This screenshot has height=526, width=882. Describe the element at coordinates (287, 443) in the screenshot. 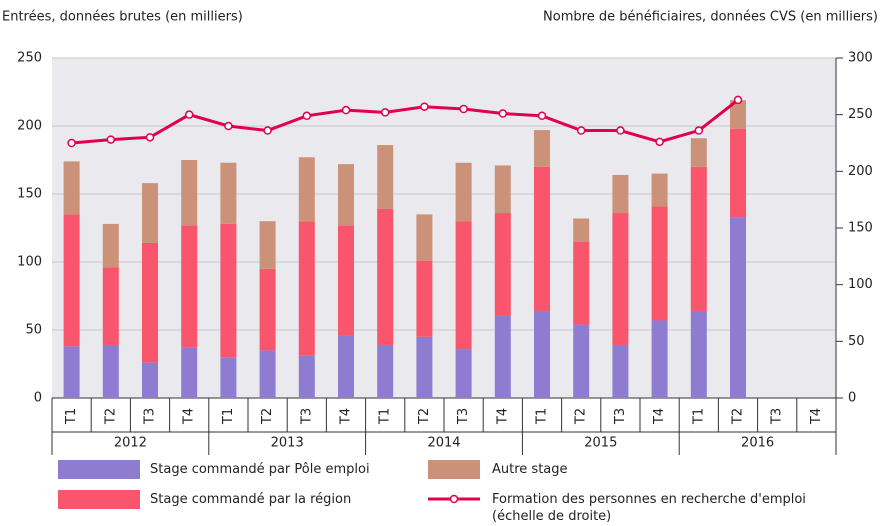

I see `year-label: 2013` at that location.